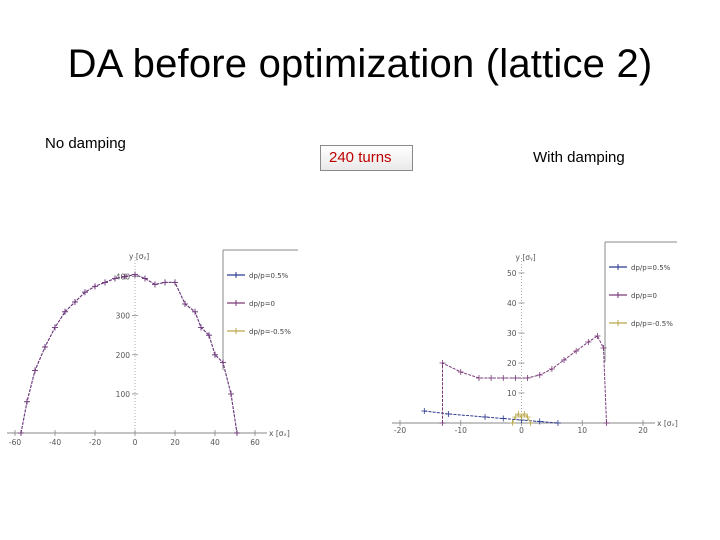 The height and width of the screenshot is (540, 720). What do you see at coordinates (512, 273) in the screenshot?
I see `y-tick-label: 50` at bounding box center [512, 273].